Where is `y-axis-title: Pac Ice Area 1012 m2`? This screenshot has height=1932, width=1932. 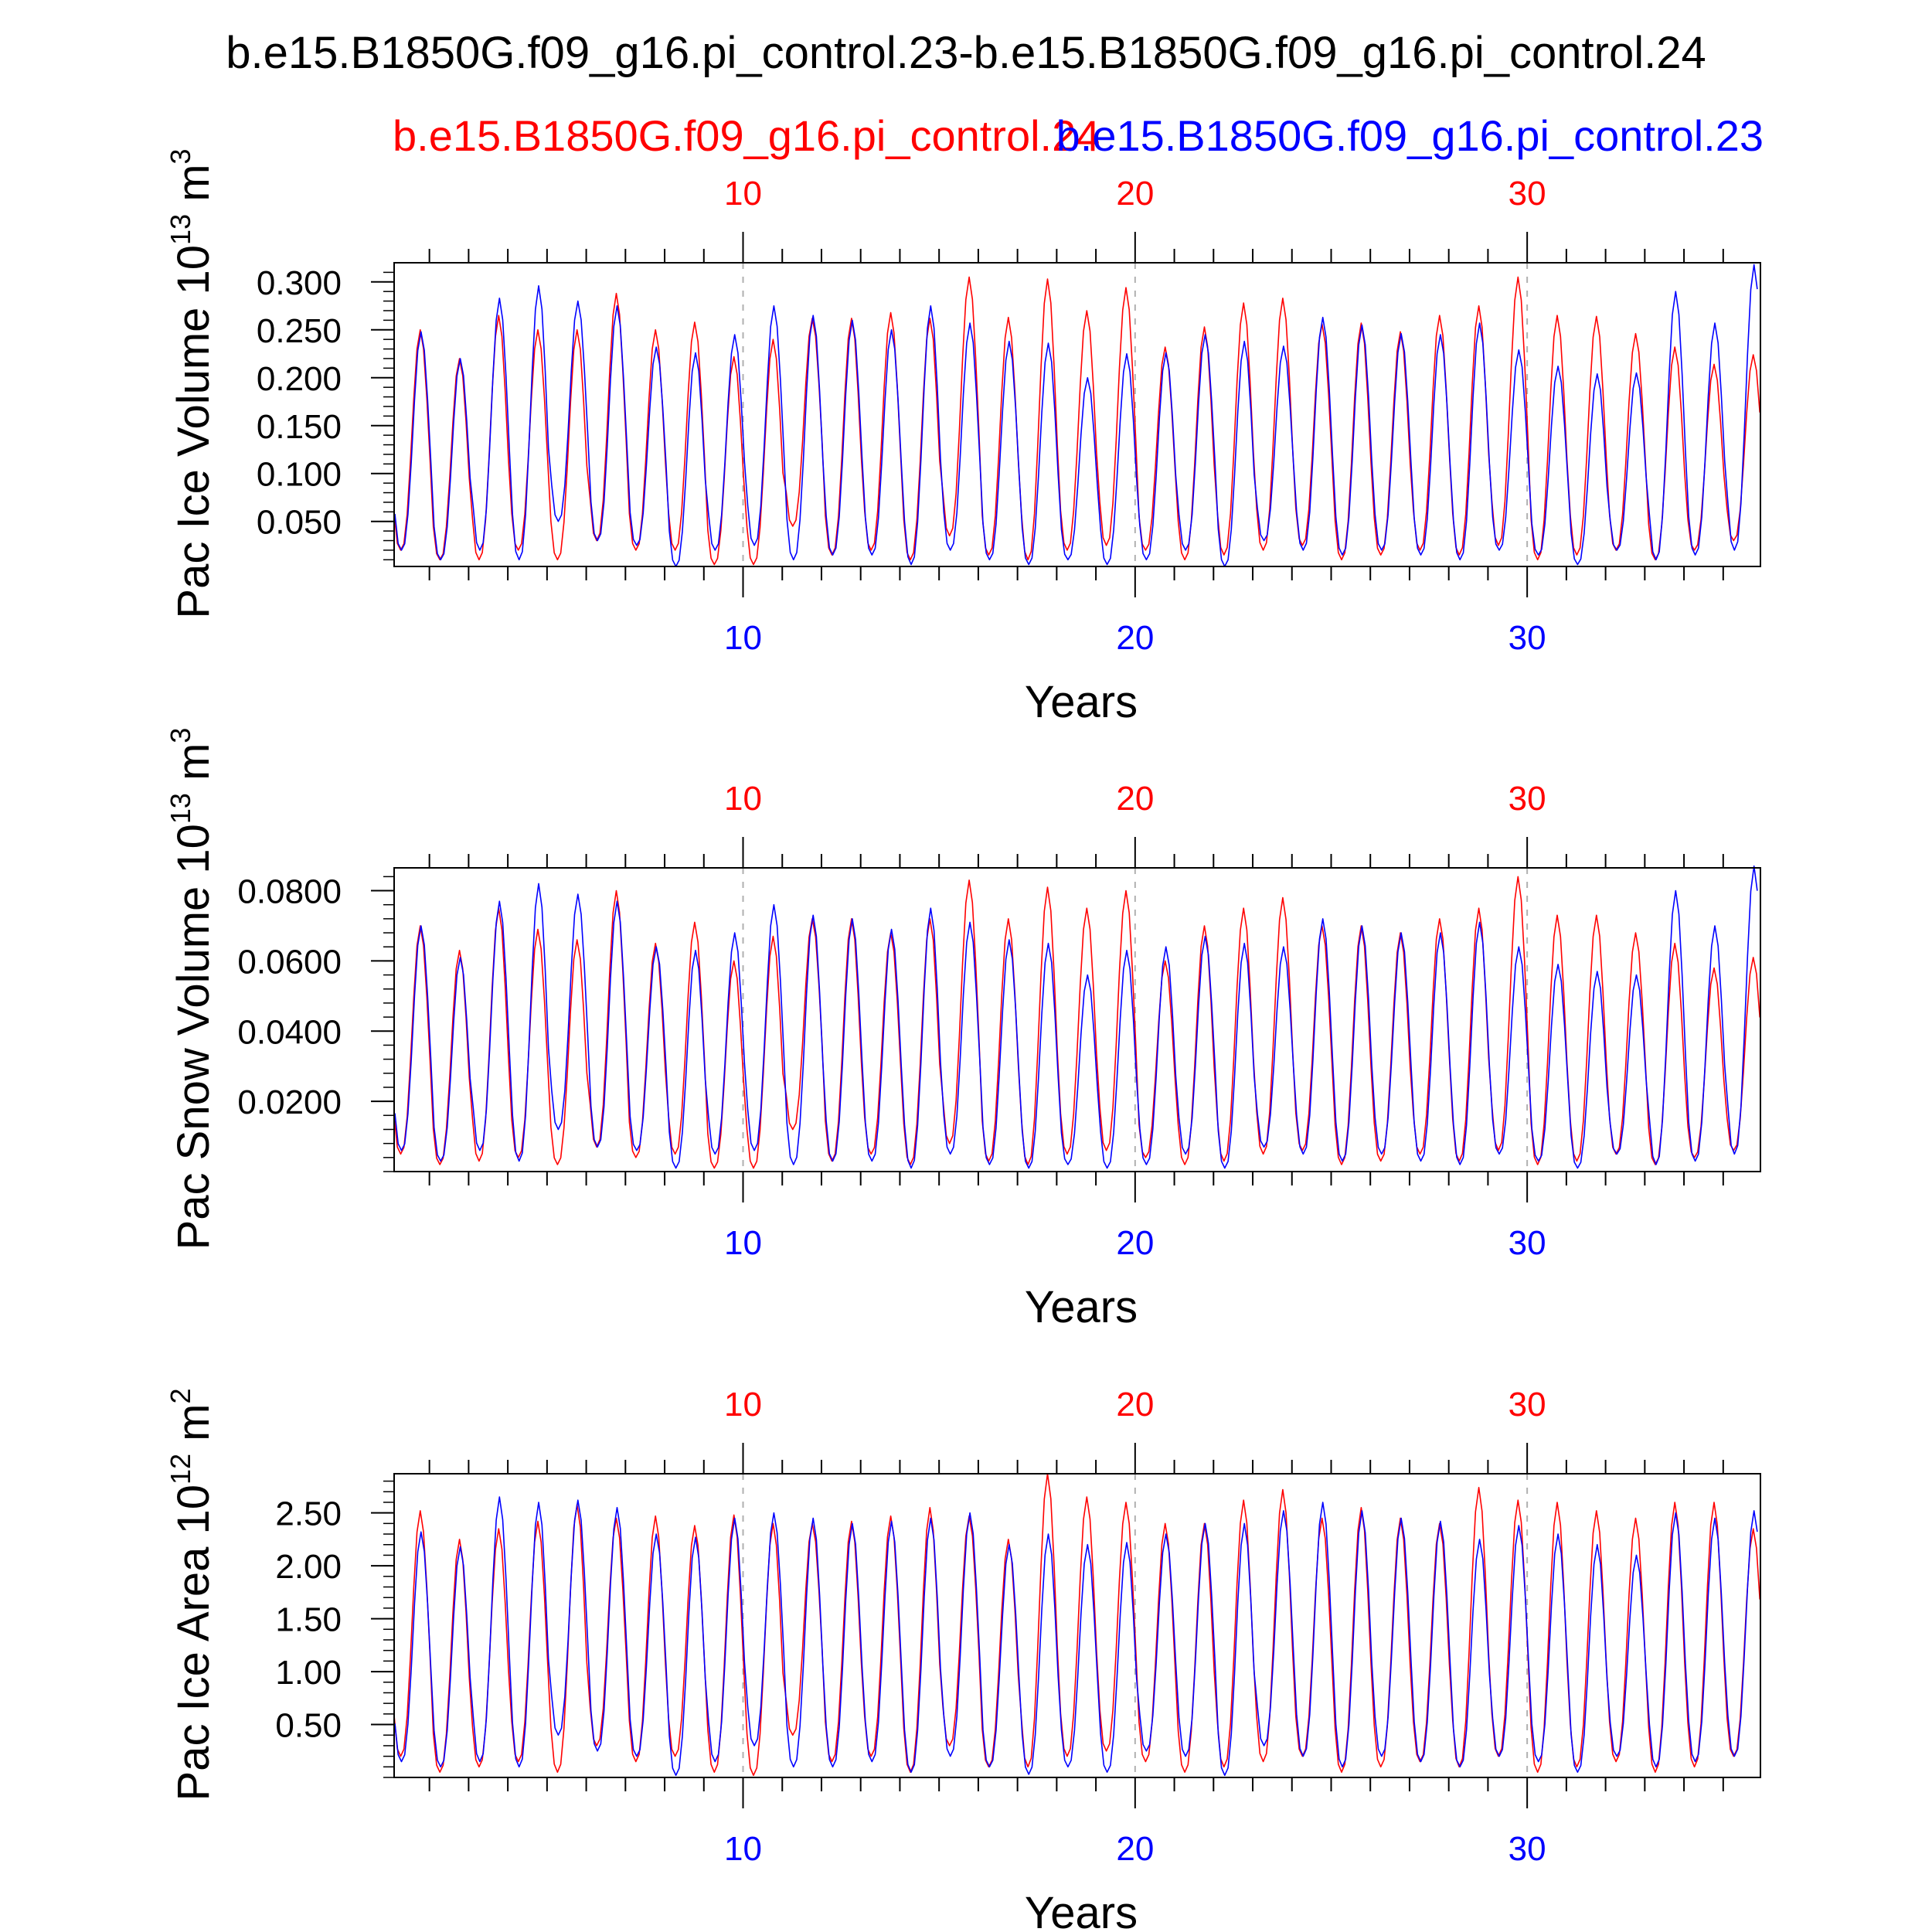 y-axis-title: Pac Ice Area 1012 m2 is located at coordinates (192, 1595).